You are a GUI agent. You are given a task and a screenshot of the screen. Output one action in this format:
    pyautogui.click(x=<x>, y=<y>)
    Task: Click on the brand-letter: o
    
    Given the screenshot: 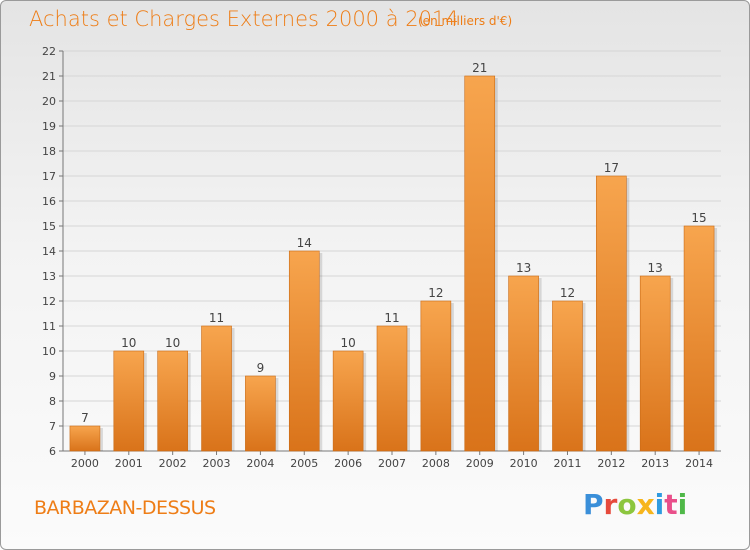 What is the action you would take?
    pyautogui.click(x=627, y=504)
    